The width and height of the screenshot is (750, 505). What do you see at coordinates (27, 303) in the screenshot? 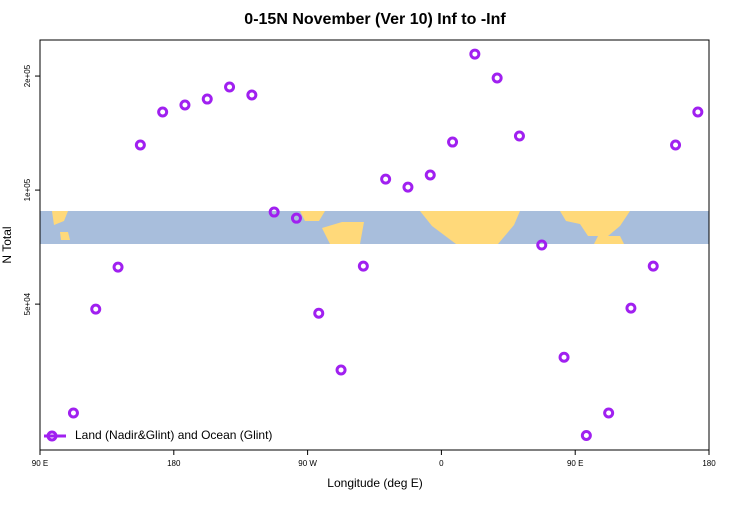
I see `y-tick-label: 5e+04` at bounding box center [27, 303].